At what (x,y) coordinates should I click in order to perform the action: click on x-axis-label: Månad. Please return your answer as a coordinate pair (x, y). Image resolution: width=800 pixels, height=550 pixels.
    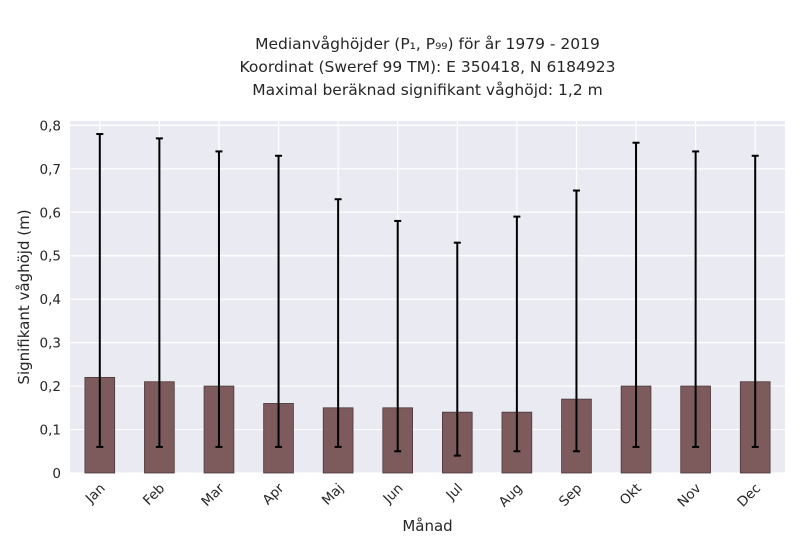
    Looking at the image, I should click on (427, 526).